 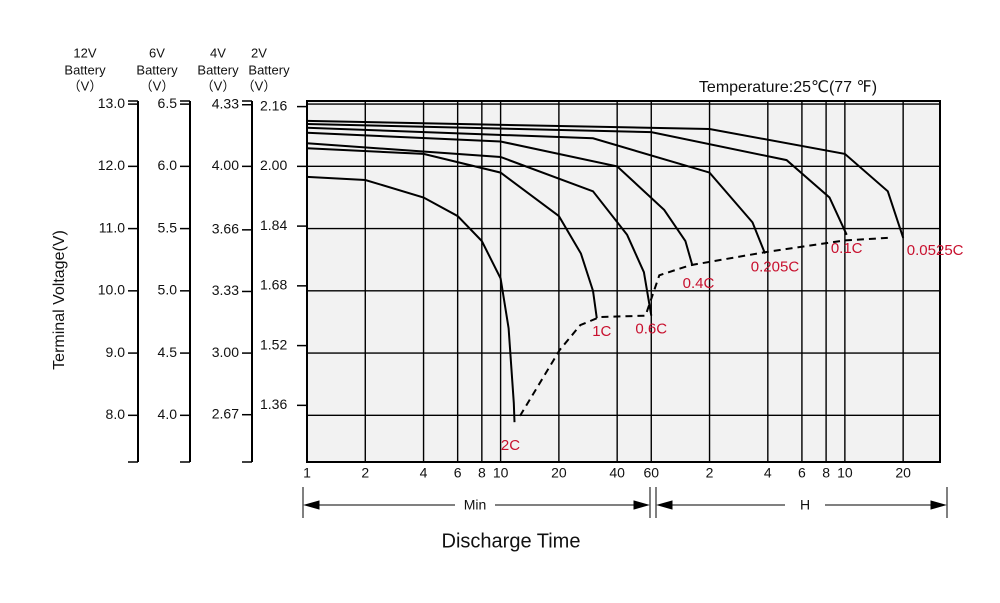 What do you see at coordinates (935, 250) in the screenshot?
I see `rate-label: 0.0525C` at bounding box center [935, 250].